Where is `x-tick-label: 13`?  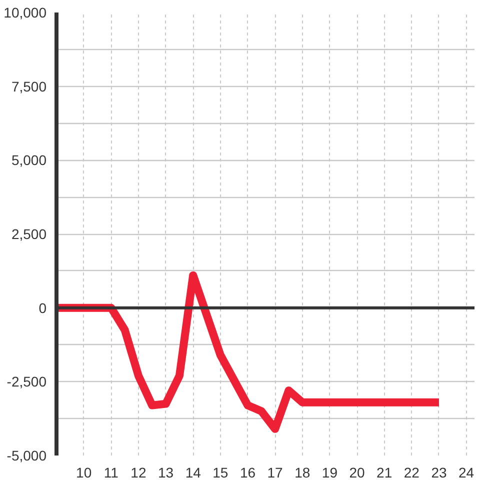 x-tick-label: 13 is located at coordinates (166, 472).